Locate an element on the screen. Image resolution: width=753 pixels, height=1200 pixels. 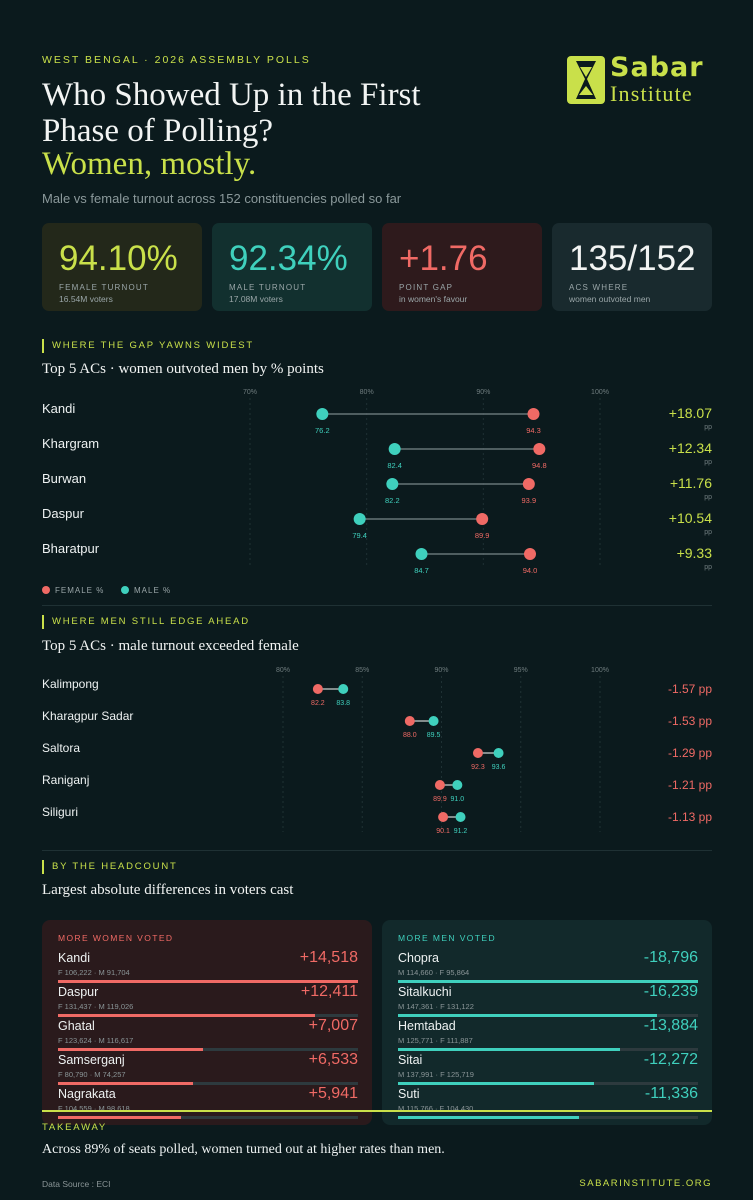
section3-kicker: BY THE HEADCOUNT is located at coordinates (110, 867).